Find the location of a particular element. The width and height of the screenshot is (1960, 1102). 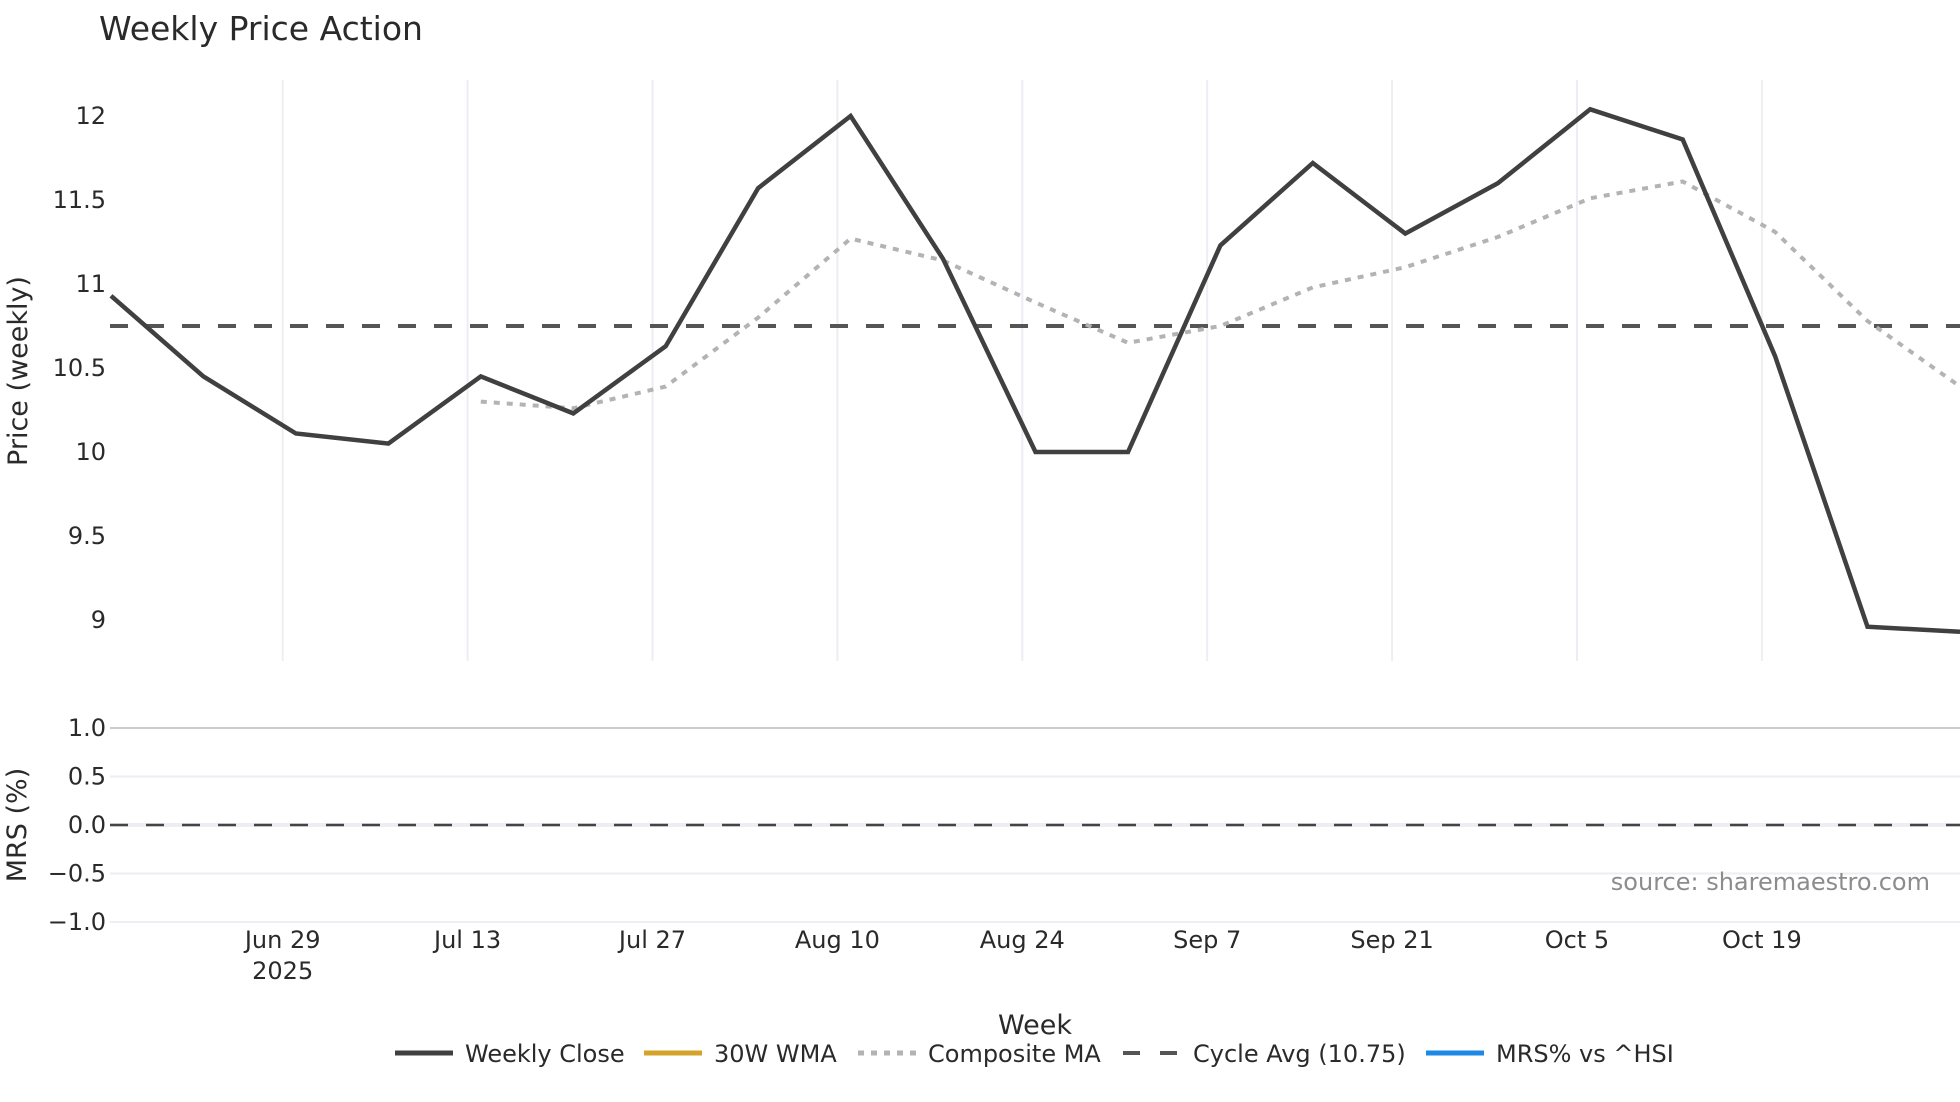

y-tick-label: 9 is located at coordinates (98, 620).